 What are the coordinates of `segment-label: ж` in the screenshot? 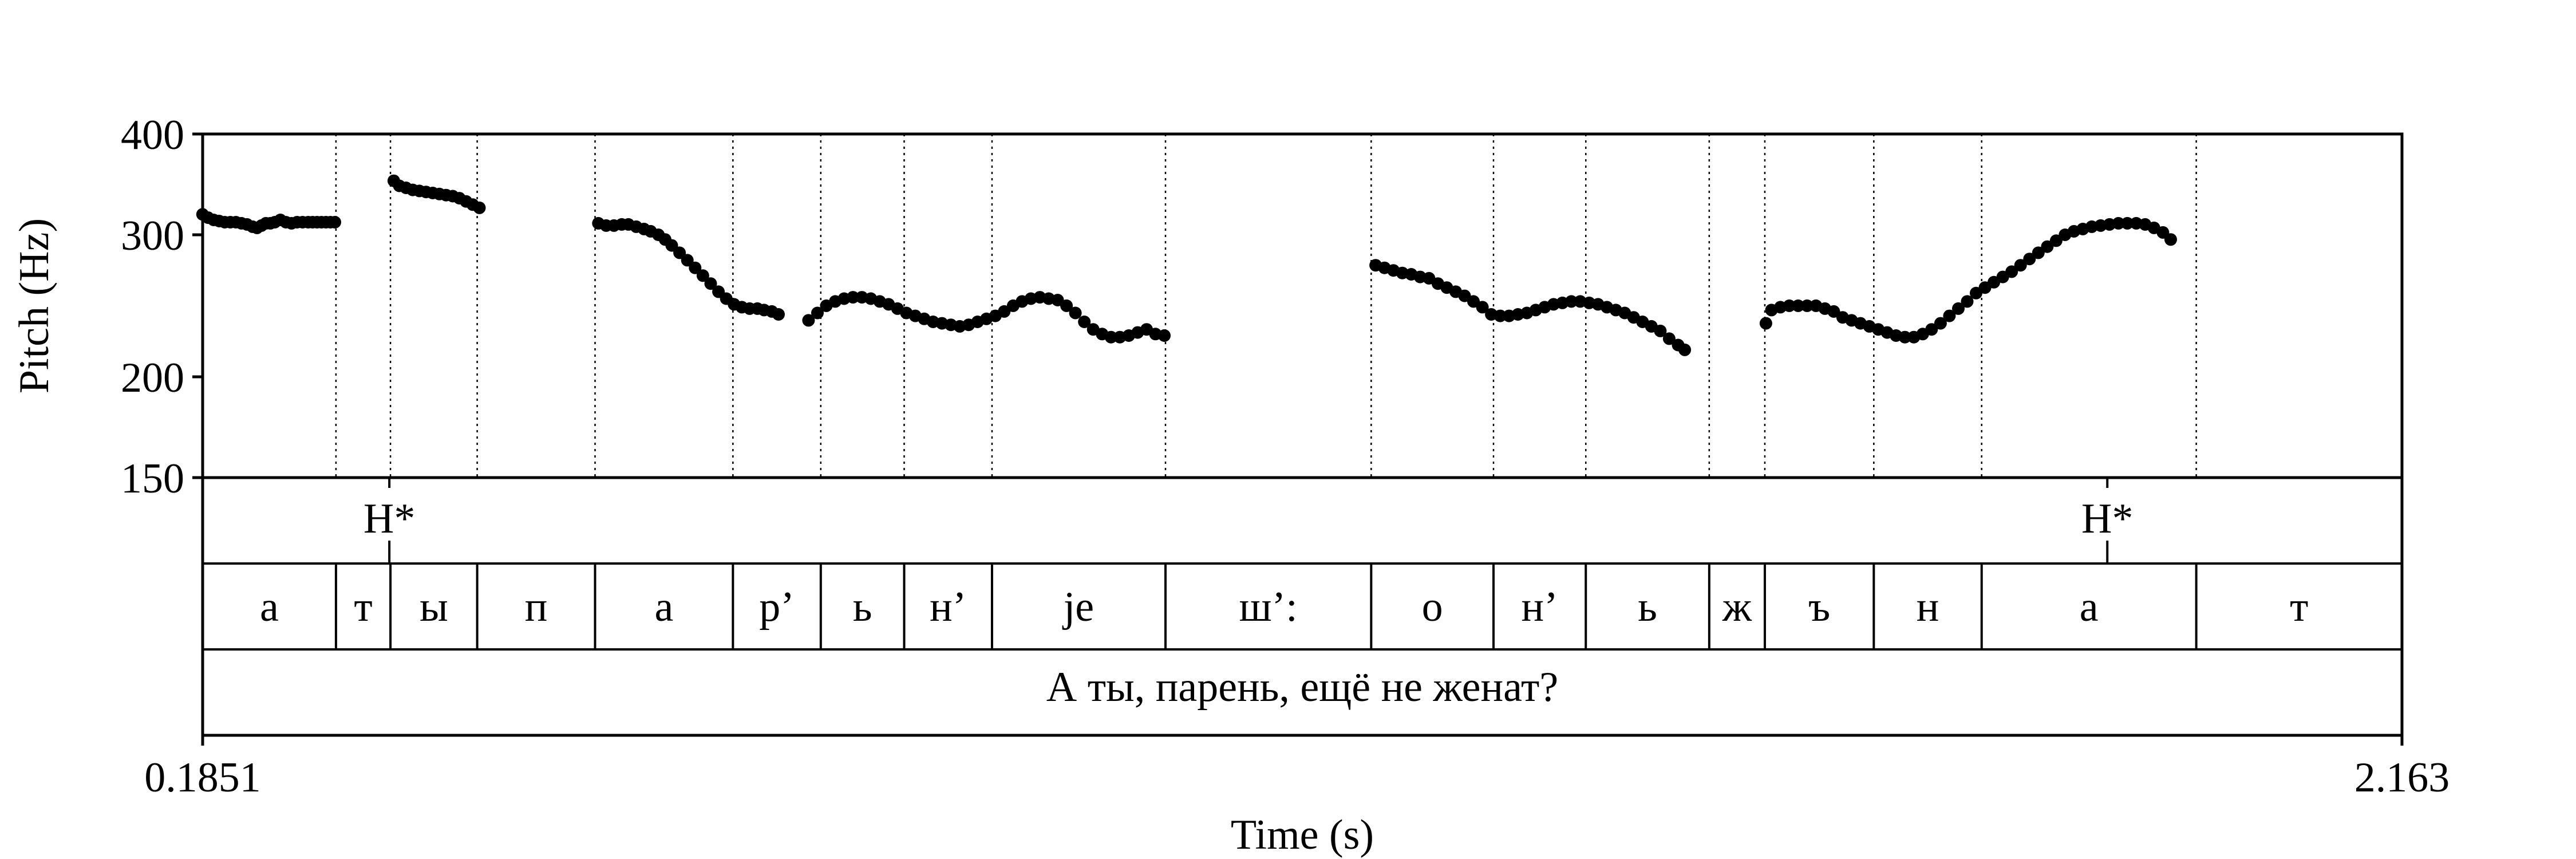 It's located at (1737, 608).